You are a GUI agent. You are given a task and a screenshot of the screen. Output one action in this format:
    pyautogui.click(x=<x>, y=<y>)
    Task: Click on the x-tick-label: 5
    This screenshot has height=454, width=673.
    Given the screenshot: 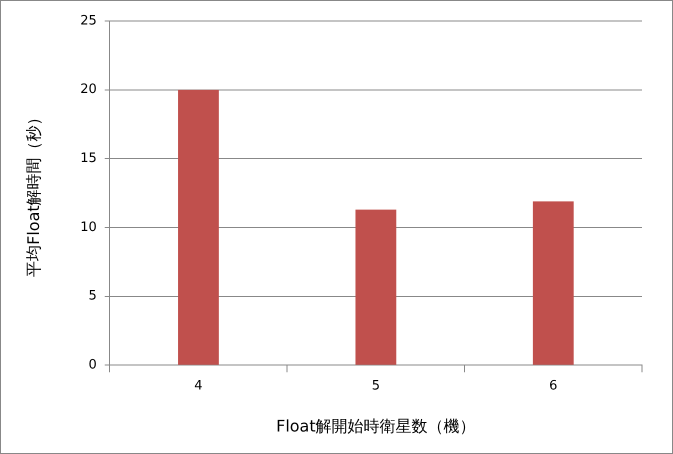 What is the action you would take?
    pyautogui.click(x=376, y=386)
    